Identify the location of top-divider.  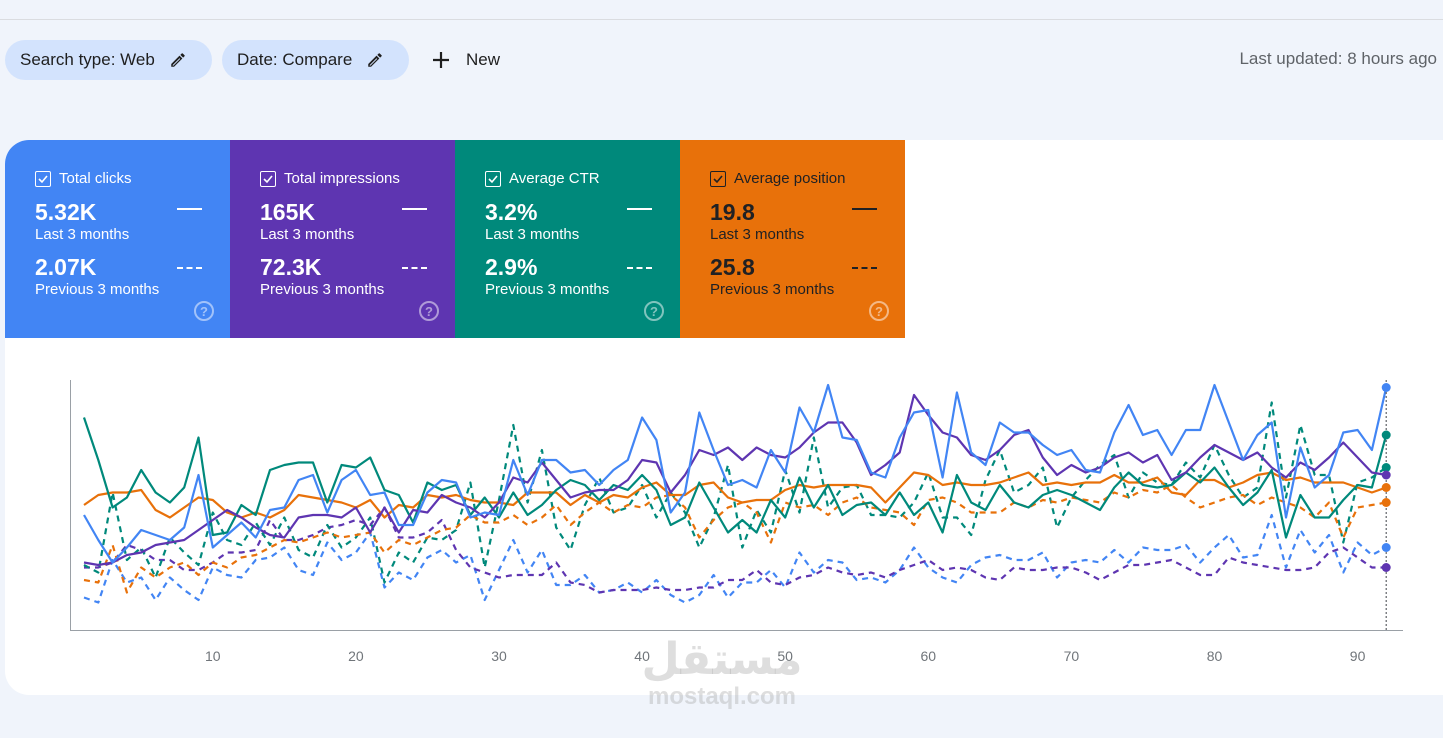
(721, 19).